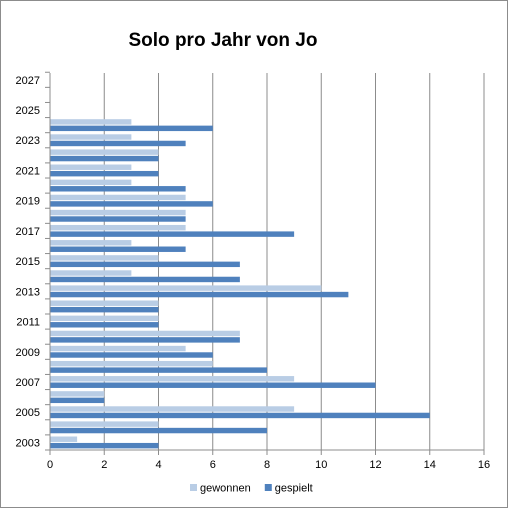 Image resolution: width=508 pixels, height=508 pixels. Describe the element at coordinates (225, 489) in the screenshot. I see `legend-label-gewonnen: gewonnen` at that location.